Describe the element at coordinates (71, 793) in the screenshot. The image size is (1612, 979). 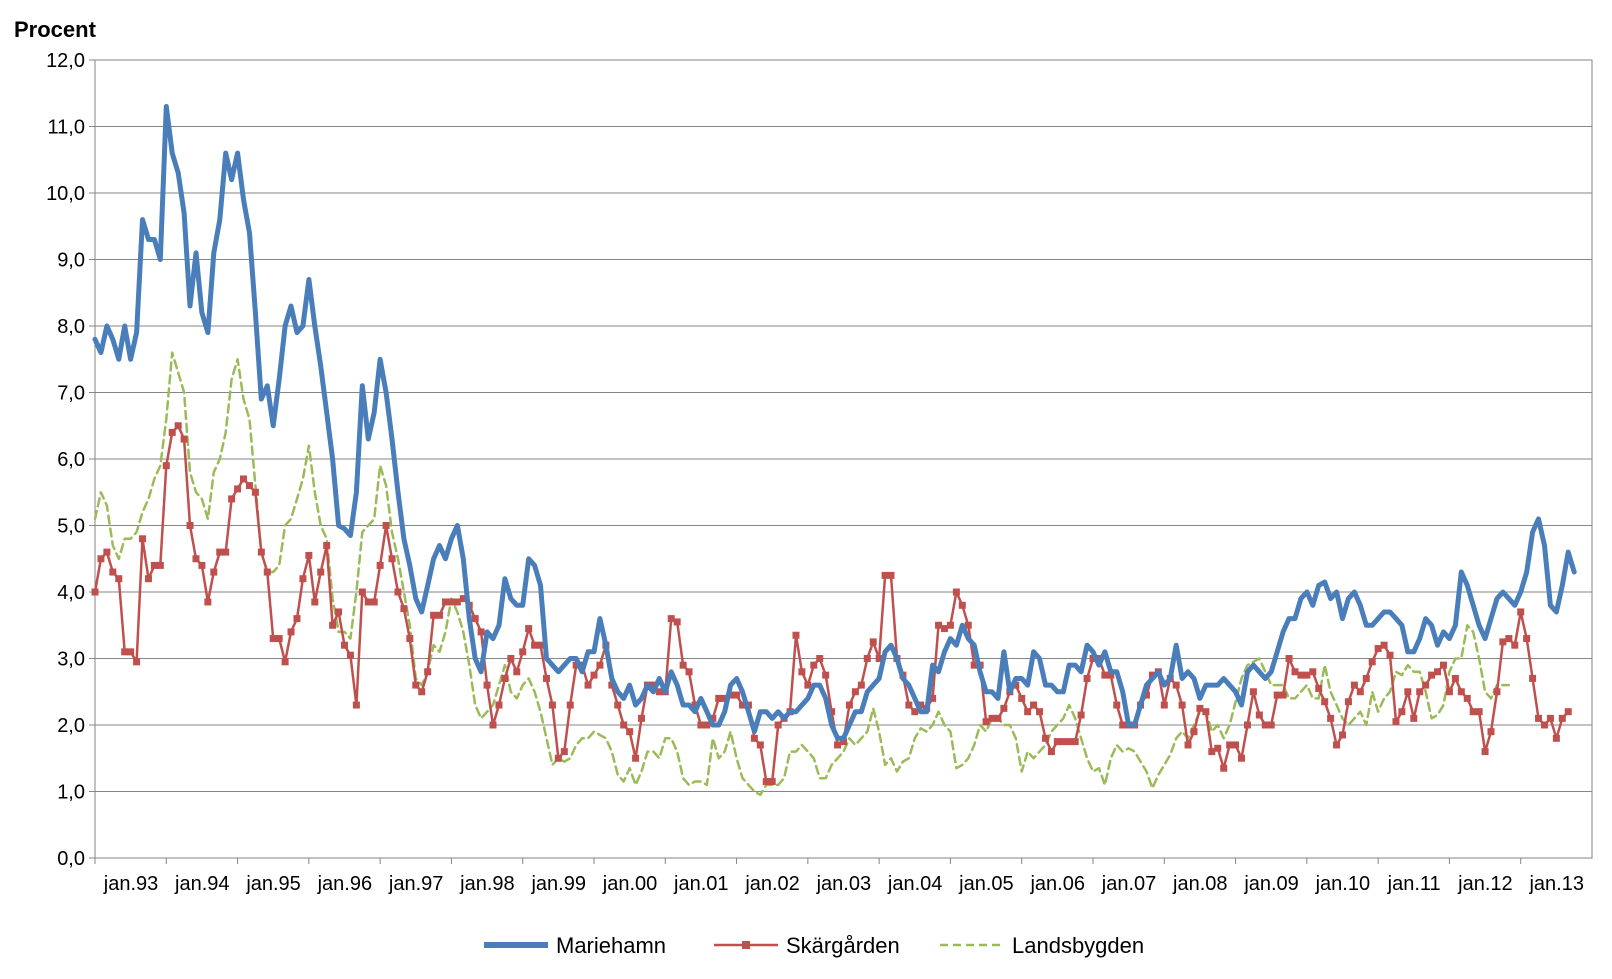
I see `y-tick-label: 1,0` at that location.